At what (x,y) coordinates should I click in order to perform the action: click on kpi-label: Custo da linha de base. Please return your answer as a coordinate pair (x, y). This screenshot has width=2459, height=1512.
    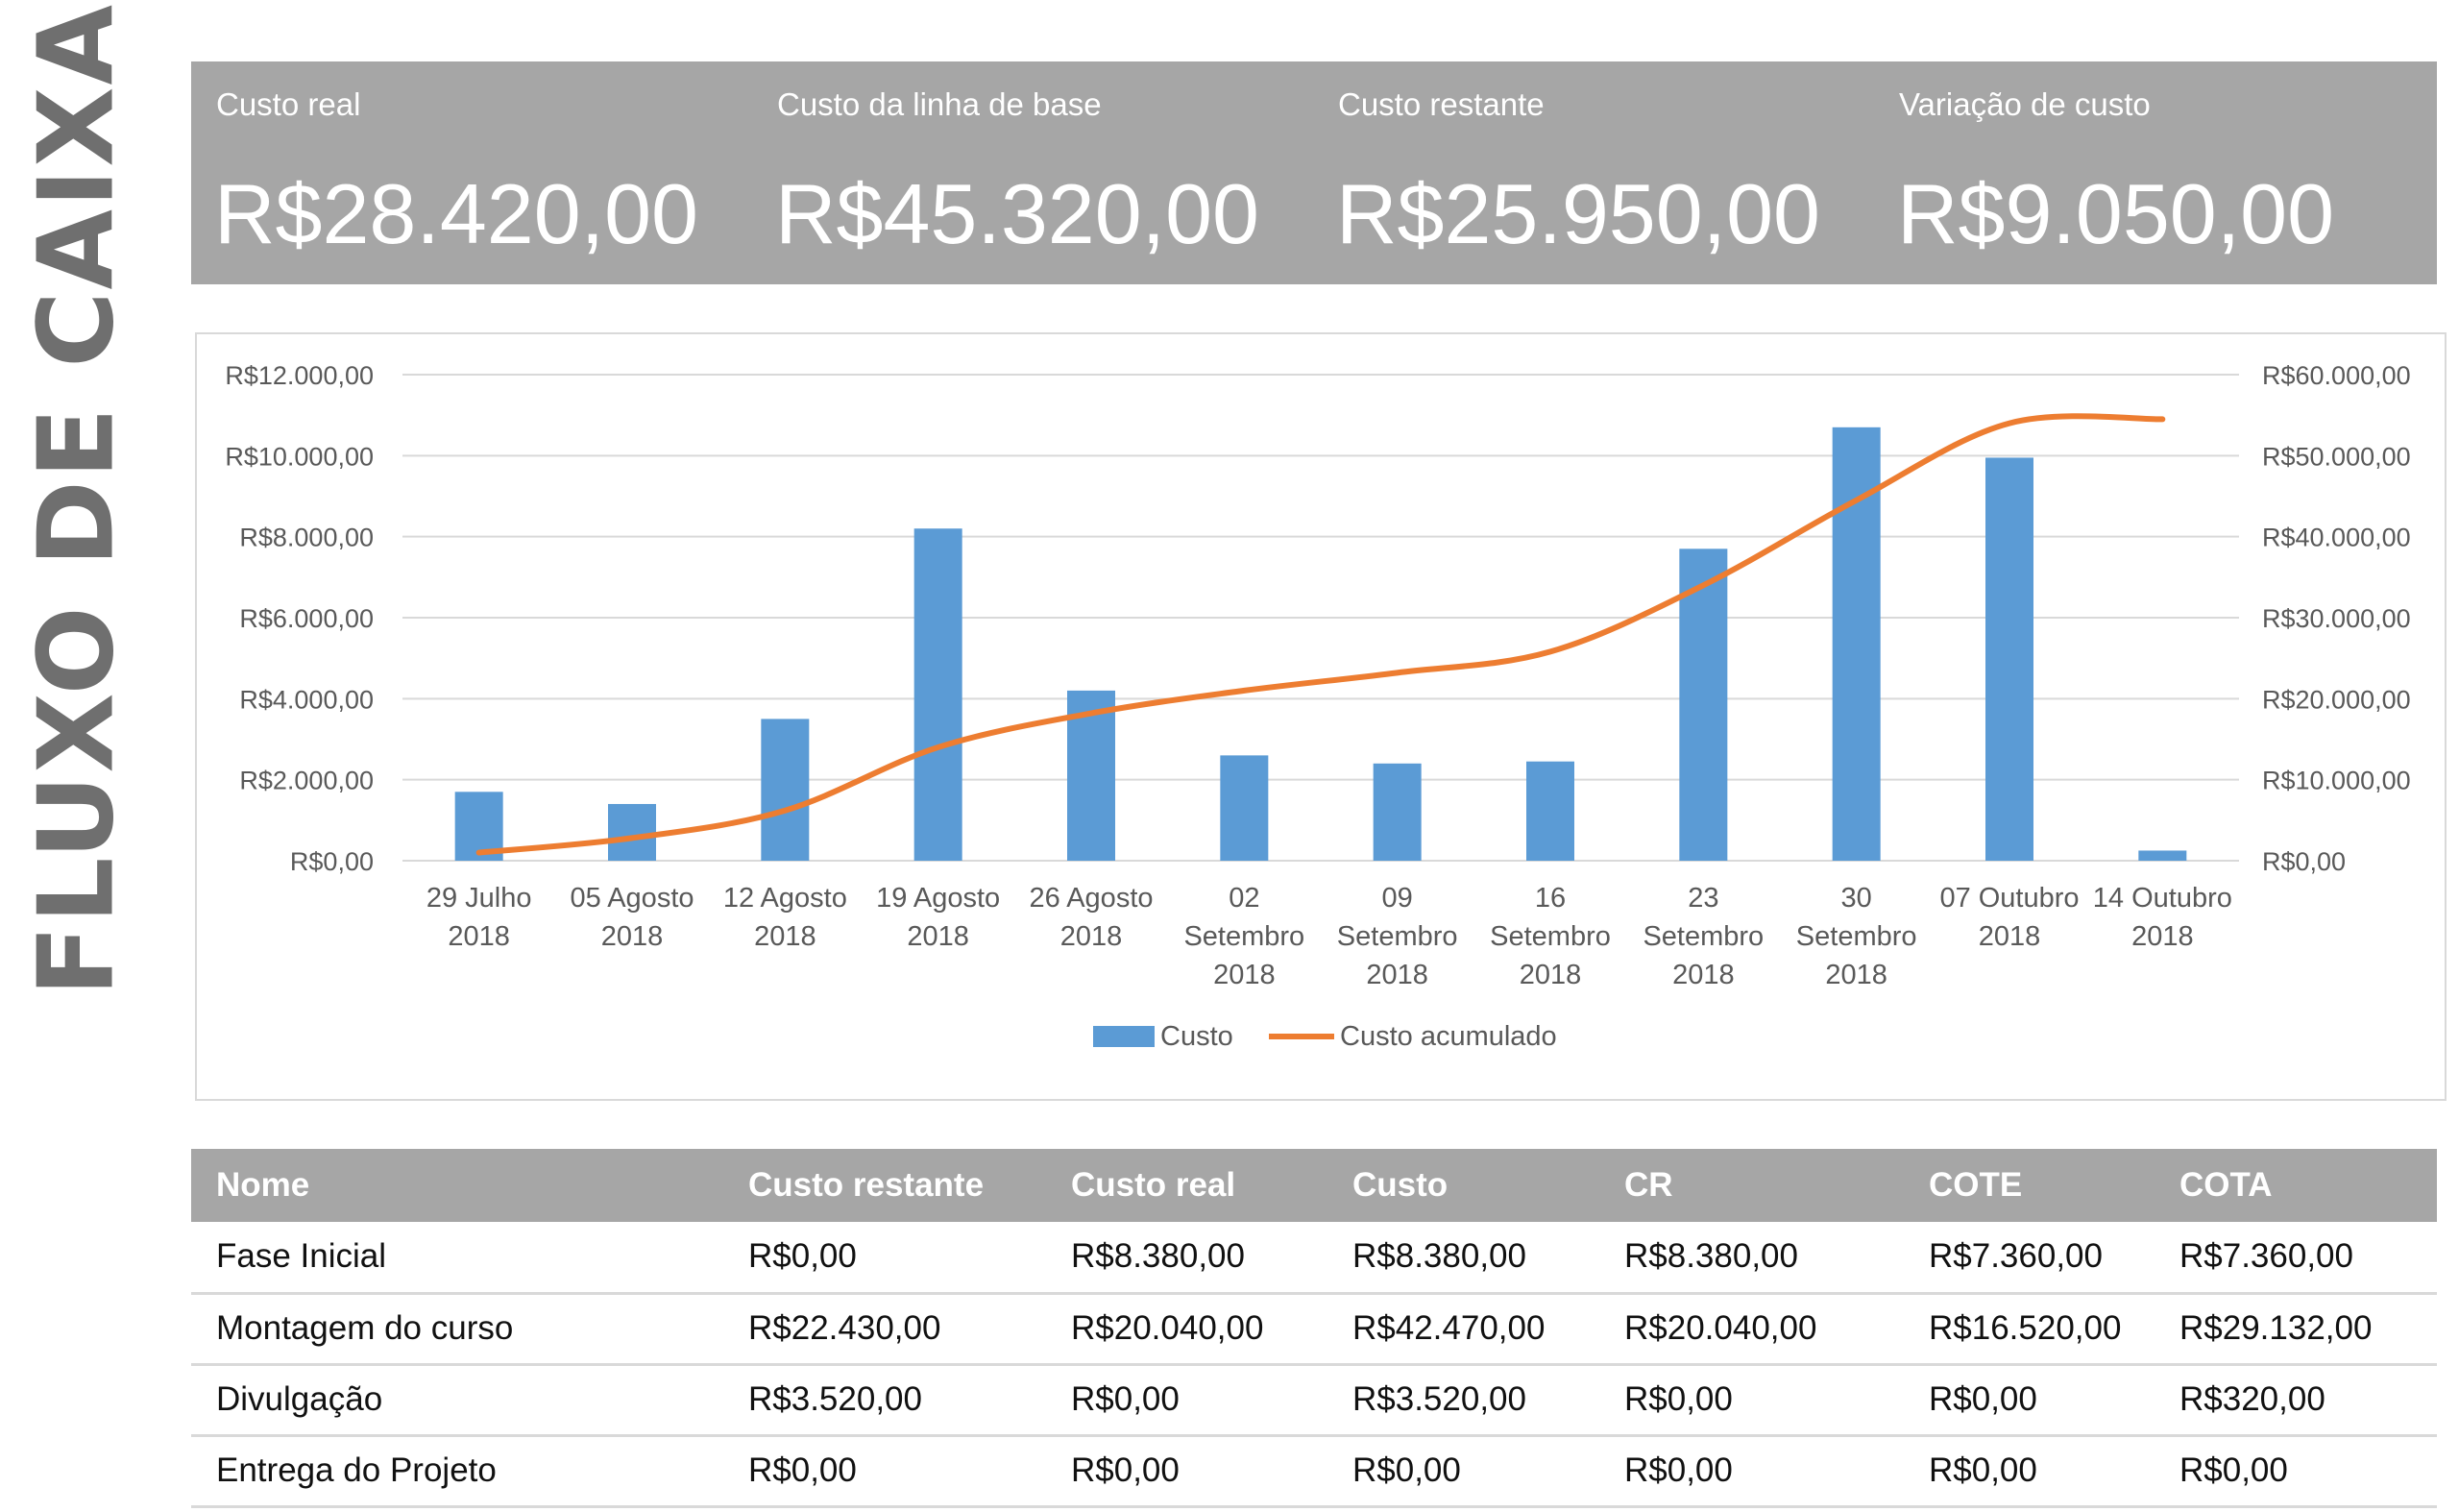
    Looking at the image, I should click on (939, 104).